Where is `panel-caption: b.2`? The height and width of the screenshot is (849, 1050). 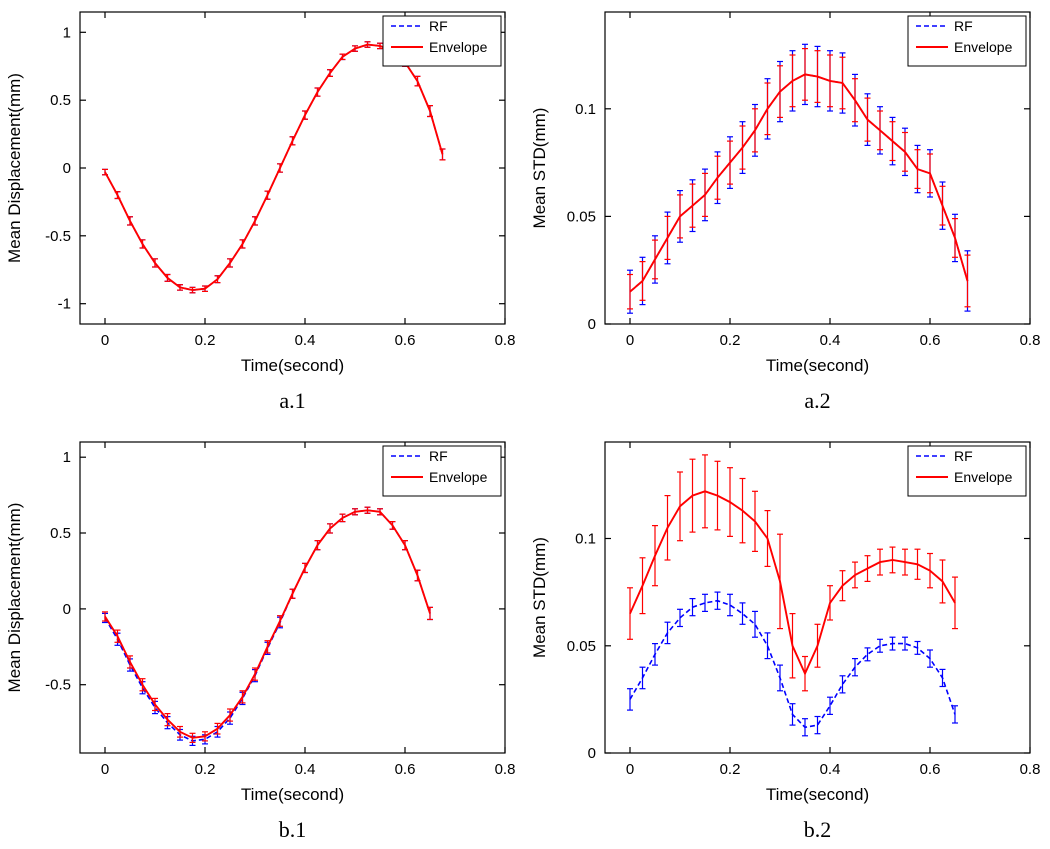 panel-caption: b.2 is located at coordinates (818, 829).